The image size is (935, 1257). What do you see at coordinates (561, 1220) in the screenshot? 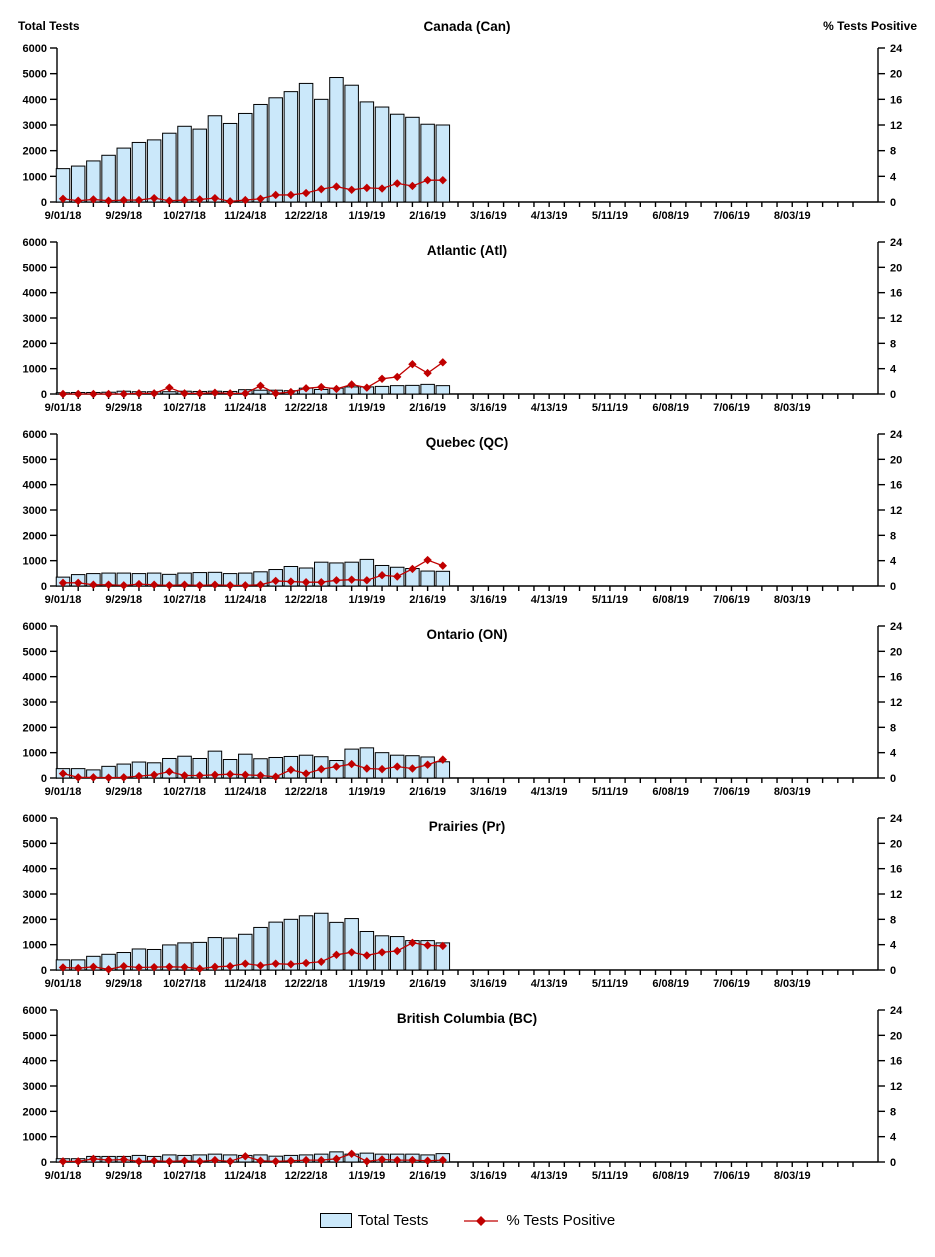
I see `legend-label-pct-positive: % Tests Positive` at bounding box center [561, 1220].